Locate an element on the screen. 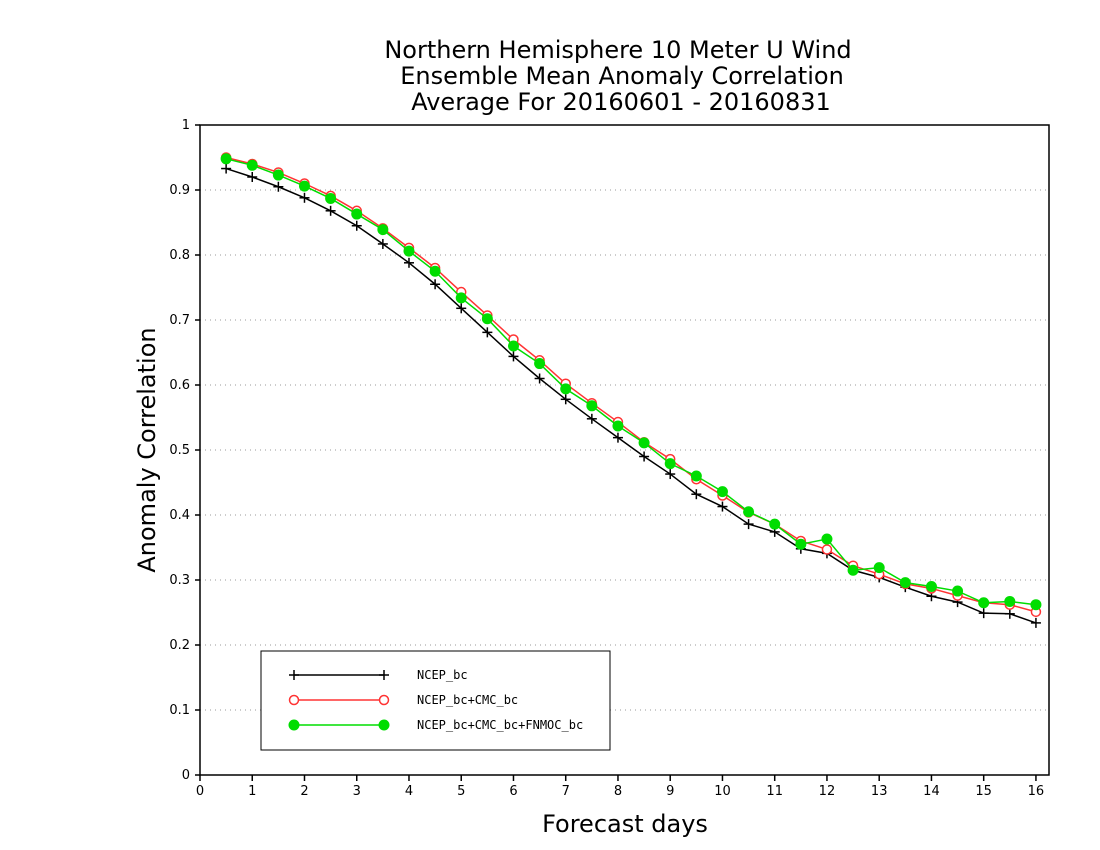 This screenshot has width=1100, height=850. y-tick-label: 0.5 is located at coordinates (179, 450).